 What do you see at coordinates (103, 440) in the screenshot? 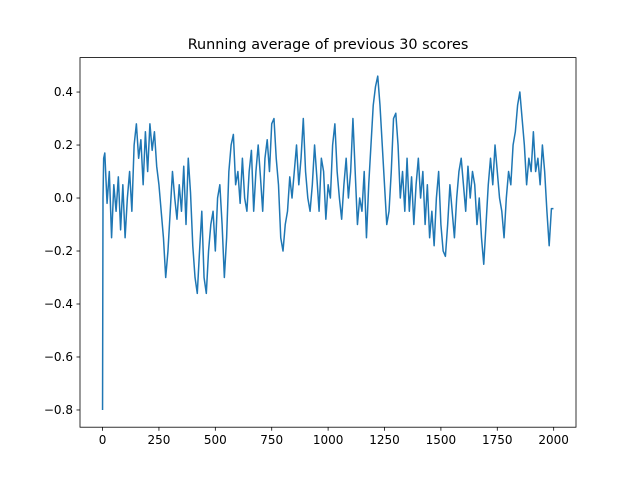
I see `x-tick-label: 0` at bounding box center [103, 440].